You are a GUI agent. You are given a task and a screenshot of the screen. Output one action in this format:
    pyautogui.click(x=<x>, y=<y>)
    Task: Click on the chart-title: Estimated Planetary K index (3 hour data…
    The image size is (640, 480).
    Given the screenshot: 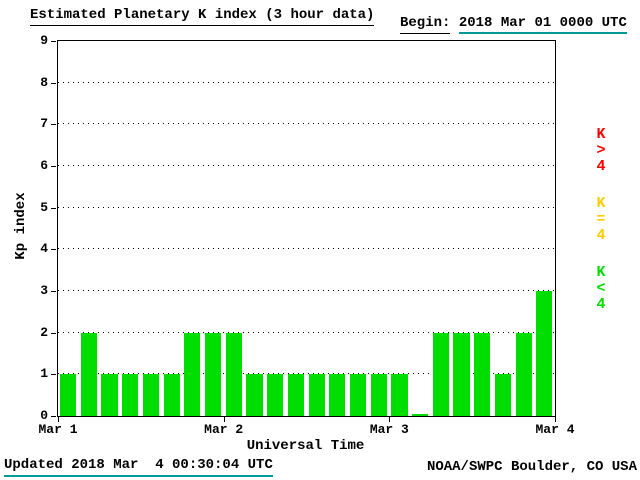 What is the action you would take?
    pyautogui.click(x=202, y=16)
    